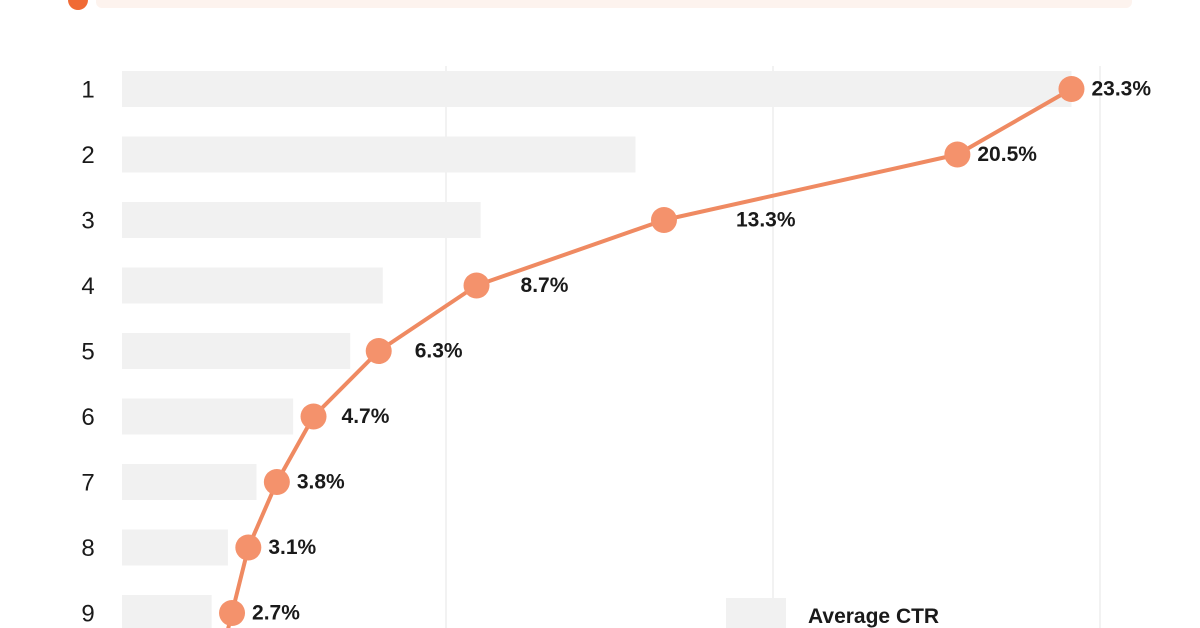 The image size is (1200, 628). I want to click on rank-label: 5, so click(87, 351).